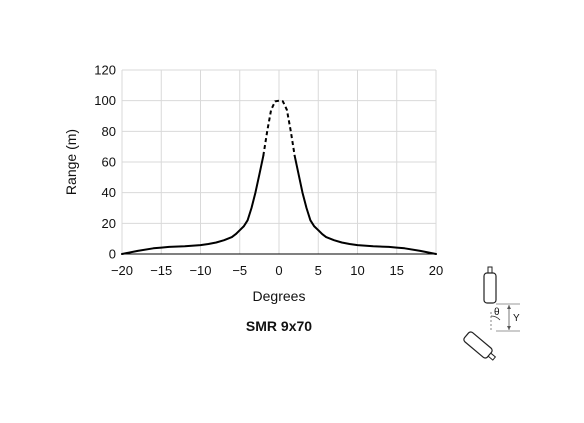  I want to click on y-tick-label: 60, so click(109, 162).